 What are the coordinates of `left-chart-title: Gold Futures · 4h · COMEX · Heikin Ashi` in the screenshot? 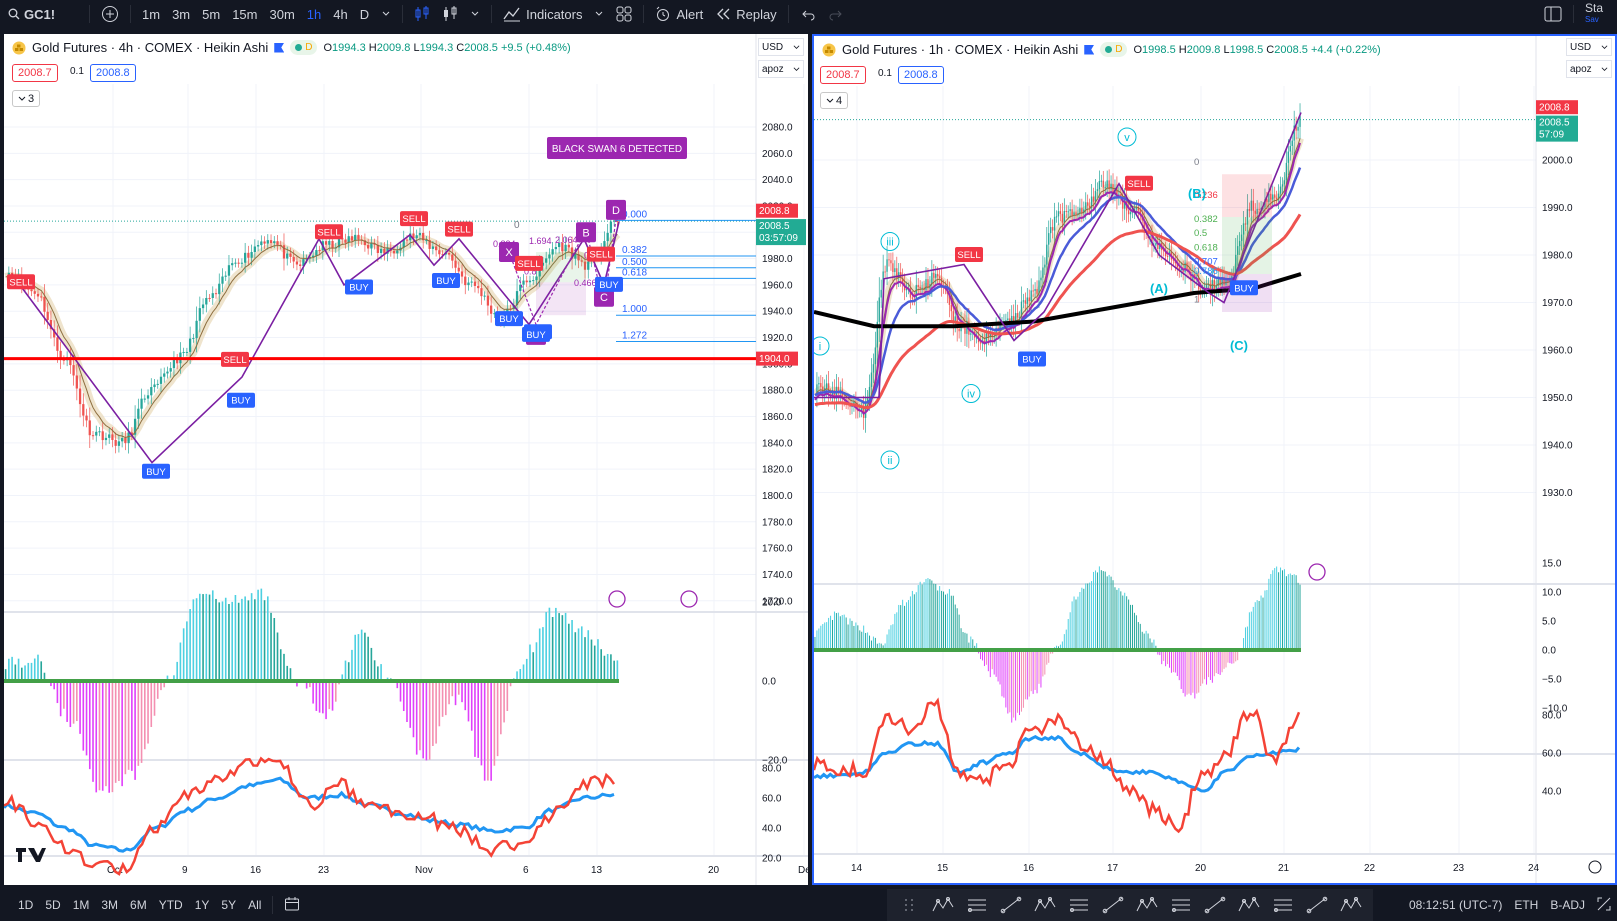 It's located at (150, 47).